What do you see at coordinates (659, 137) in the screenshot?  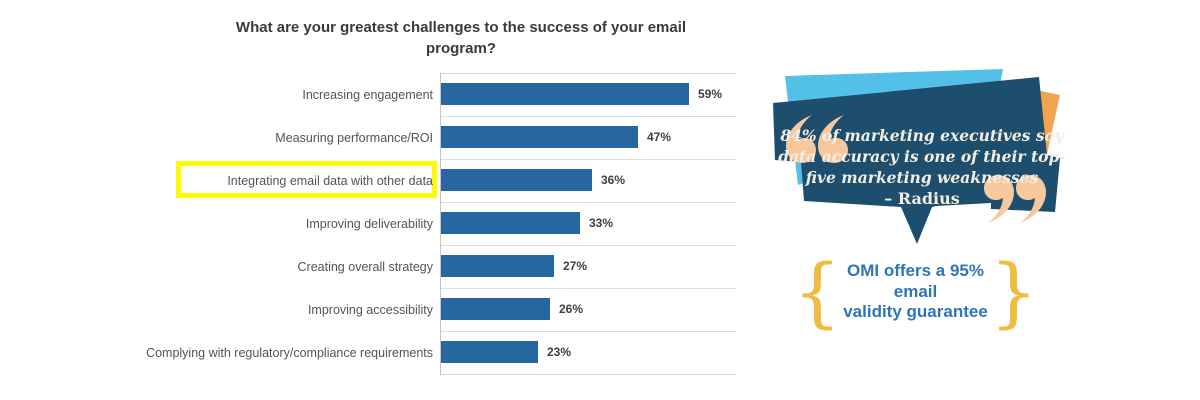 I see `value-label: 47%` at bounding box center [659, 137].